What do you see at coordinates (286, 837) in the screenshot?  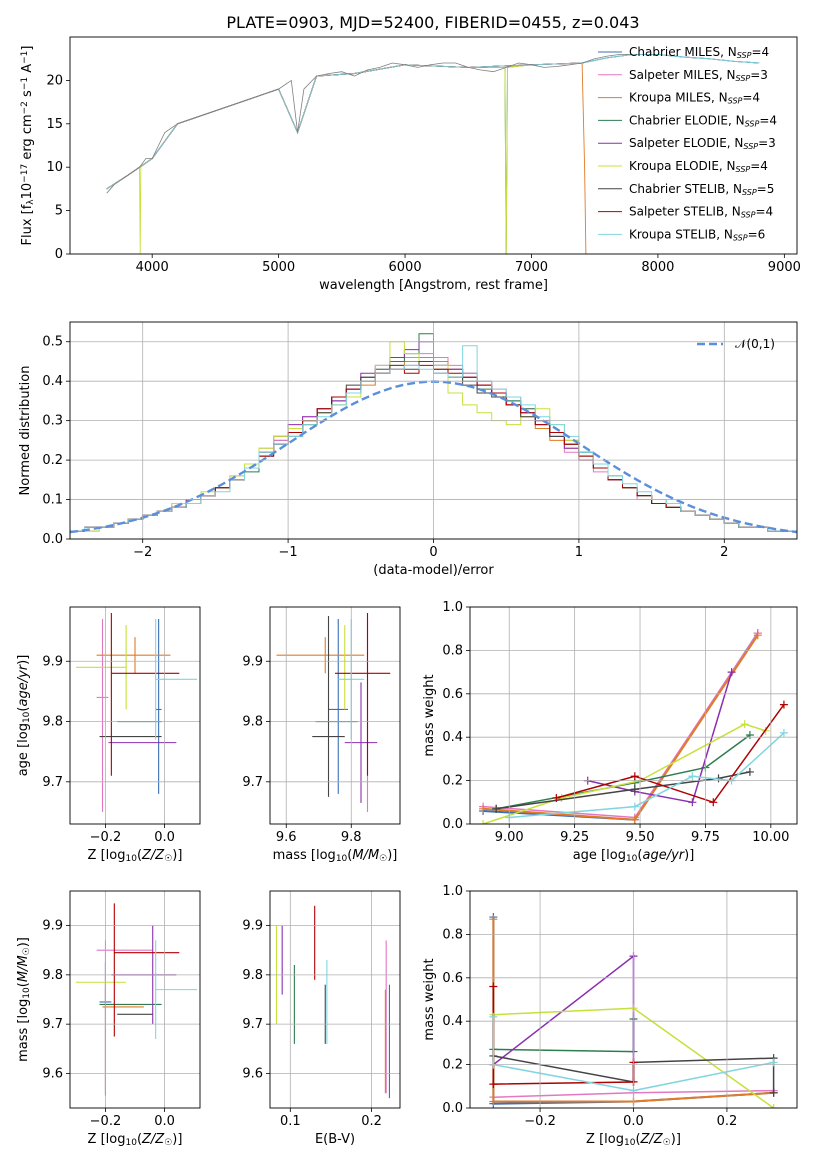 I see `x-tick-label: 9.6` at bounding box center [286, 837].